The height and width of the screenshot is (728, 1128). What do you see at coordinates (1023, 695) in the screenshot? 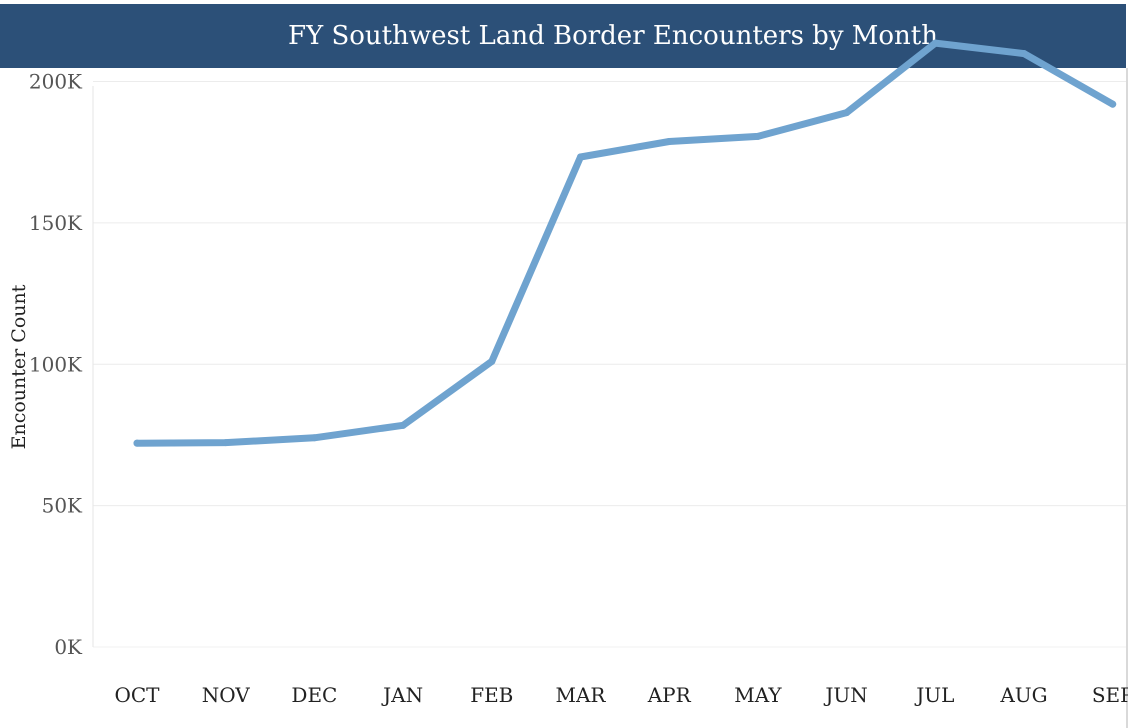
I see `x-tick-label: AUG` at bounding box center [1023, 695].